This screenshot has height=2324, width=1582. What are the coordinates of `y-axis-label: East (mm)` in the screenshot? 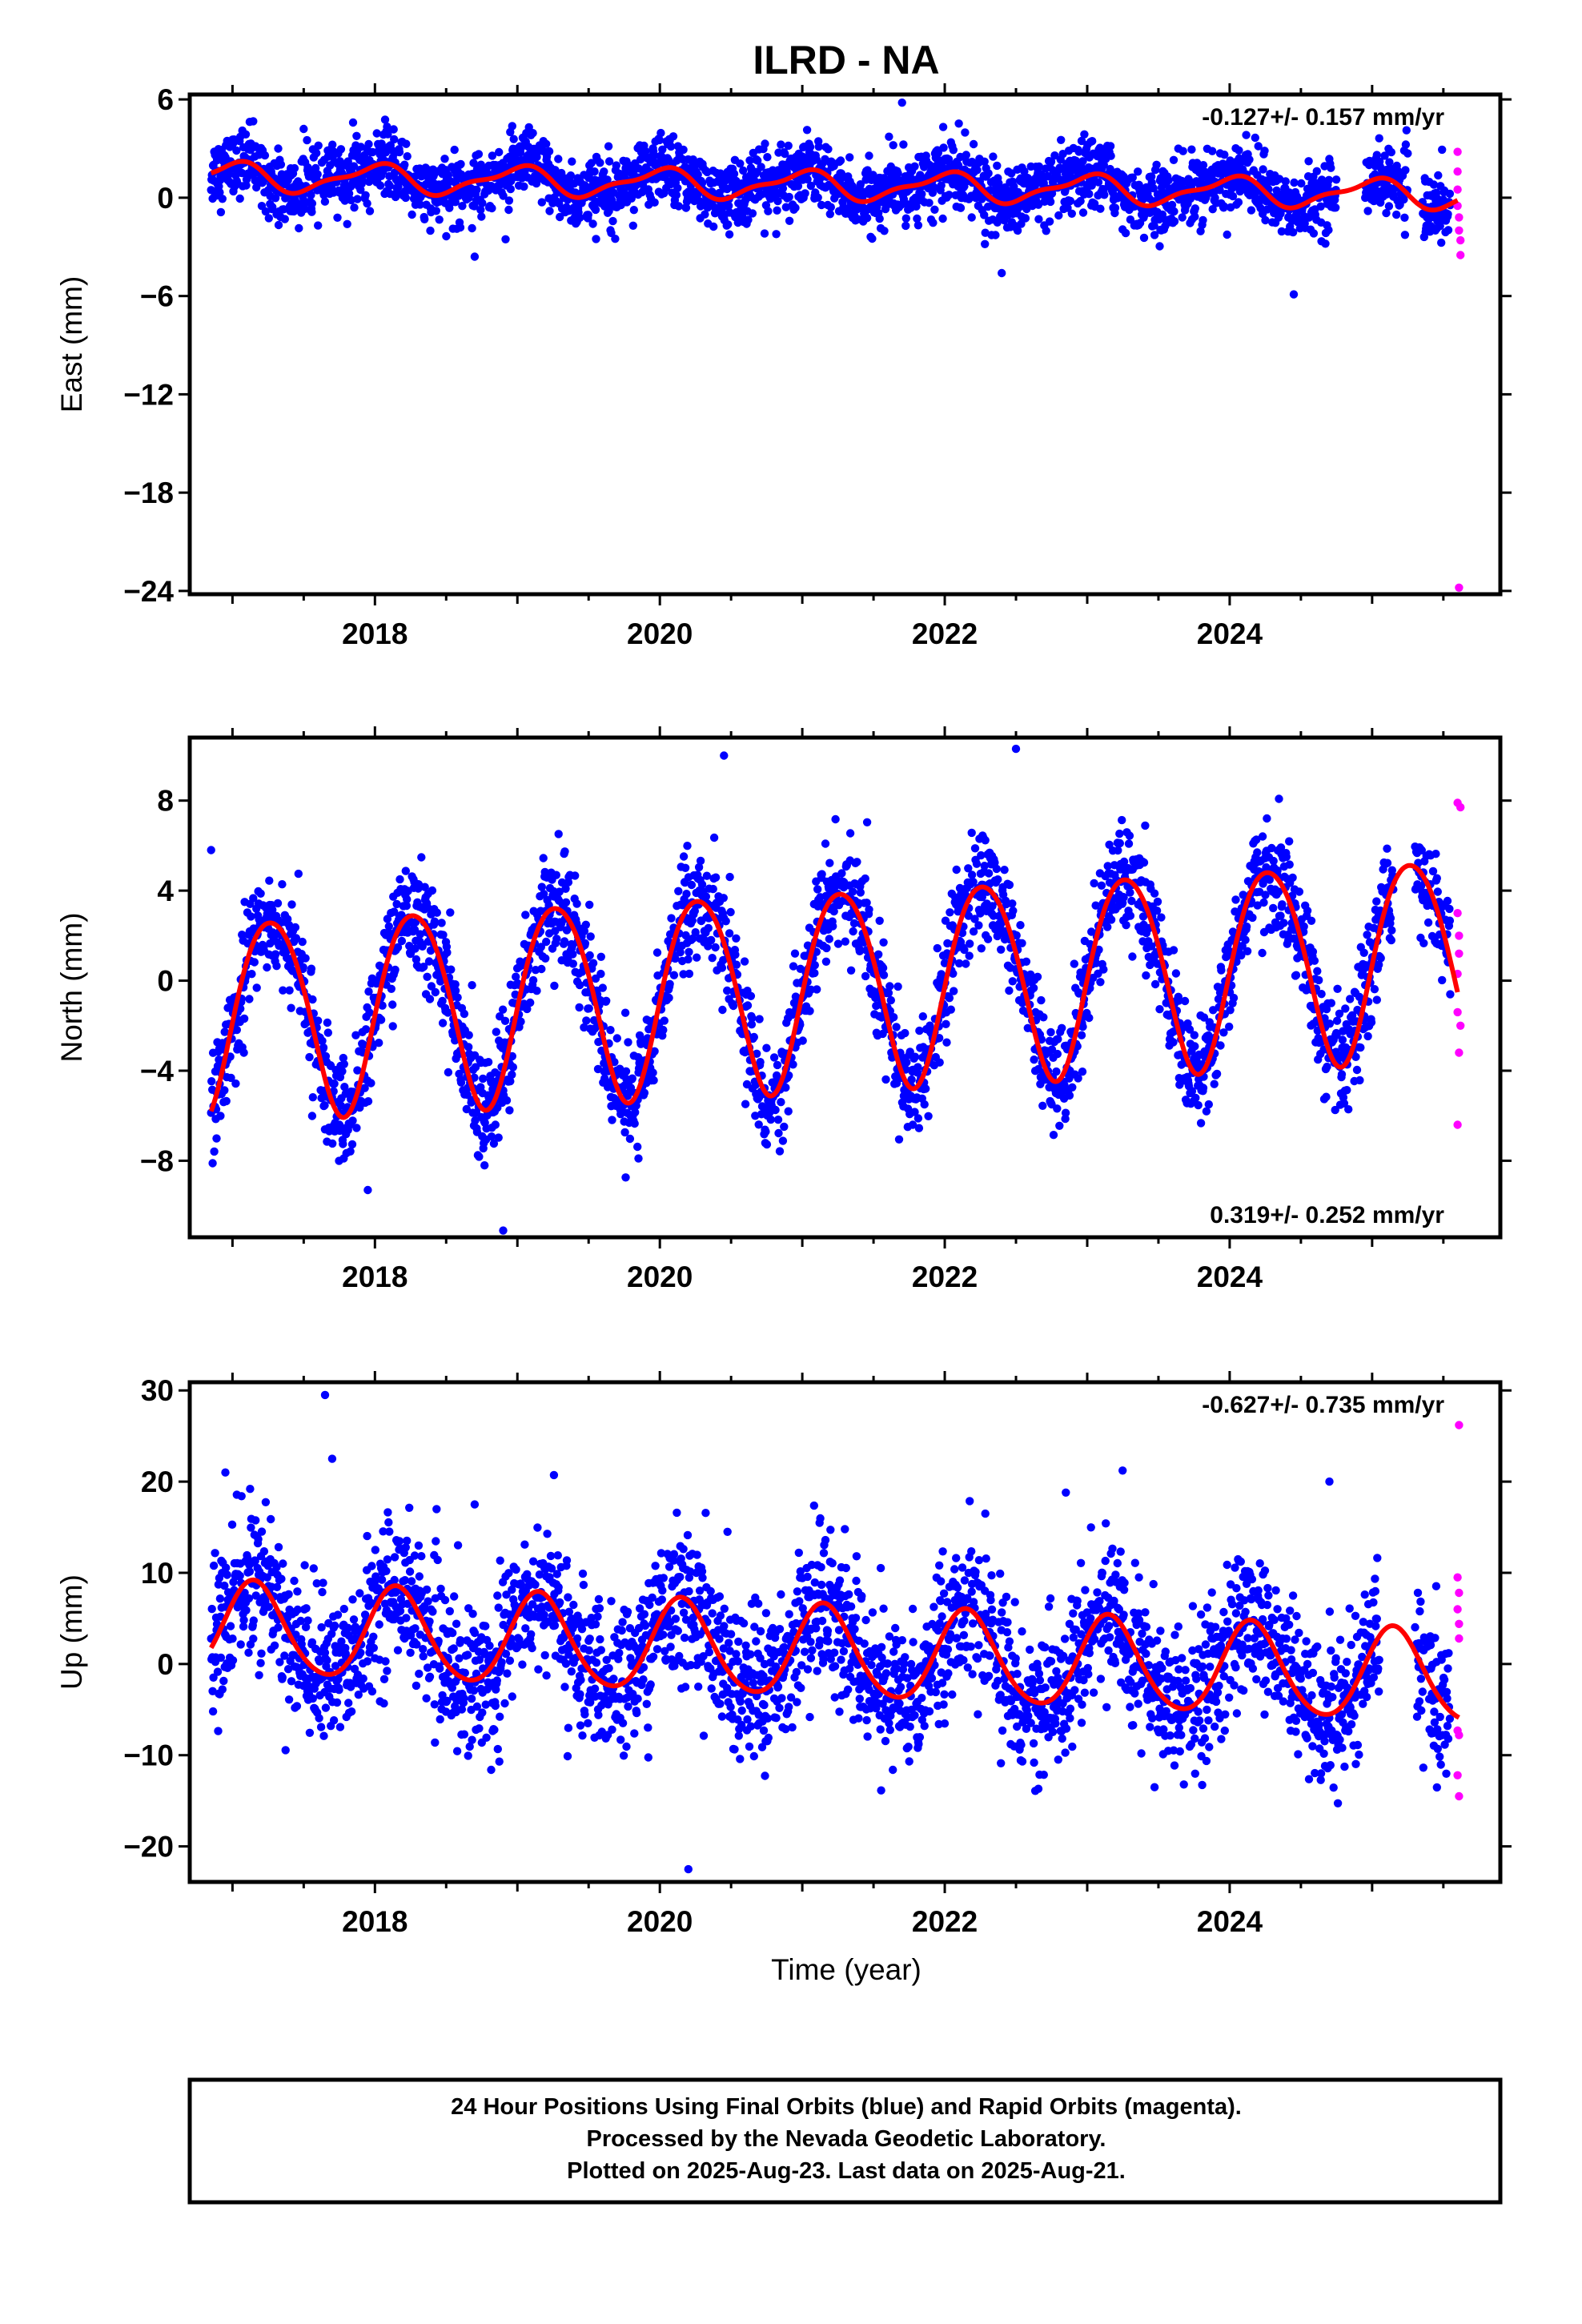 It's located at (71, 344).